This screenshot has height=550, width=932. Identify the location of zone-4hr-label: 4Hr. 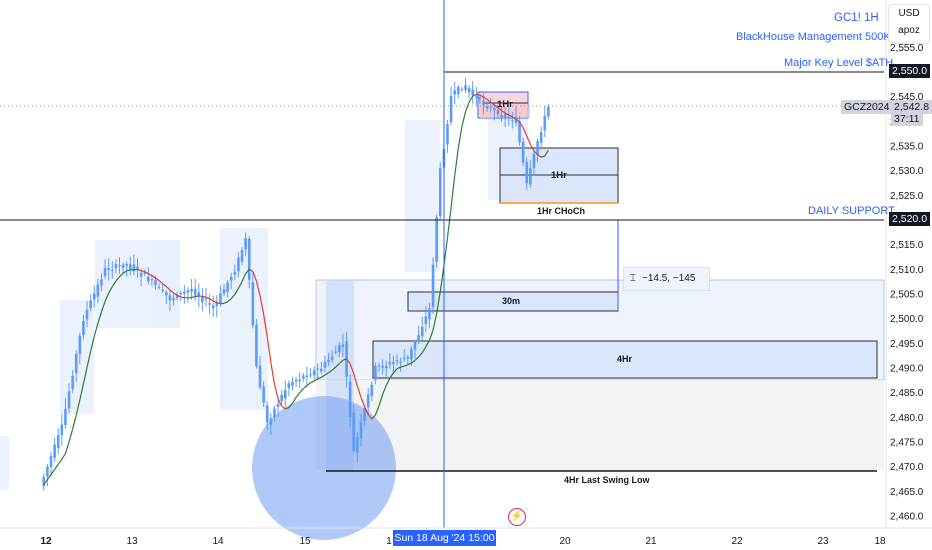
(625, 359).